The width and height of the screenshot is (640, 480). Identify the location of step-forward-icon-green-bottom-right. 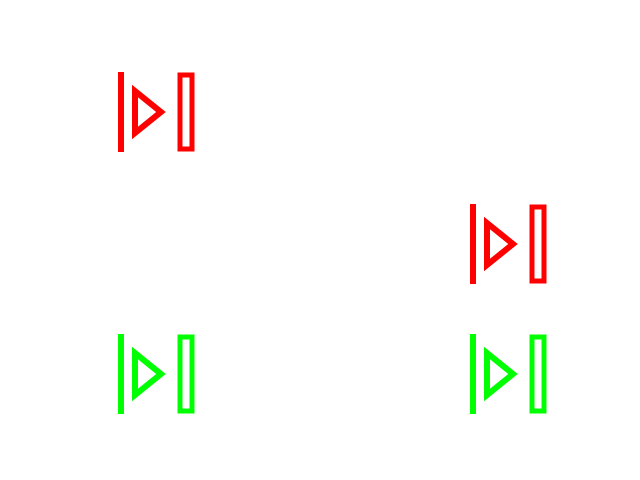
(510, 376).